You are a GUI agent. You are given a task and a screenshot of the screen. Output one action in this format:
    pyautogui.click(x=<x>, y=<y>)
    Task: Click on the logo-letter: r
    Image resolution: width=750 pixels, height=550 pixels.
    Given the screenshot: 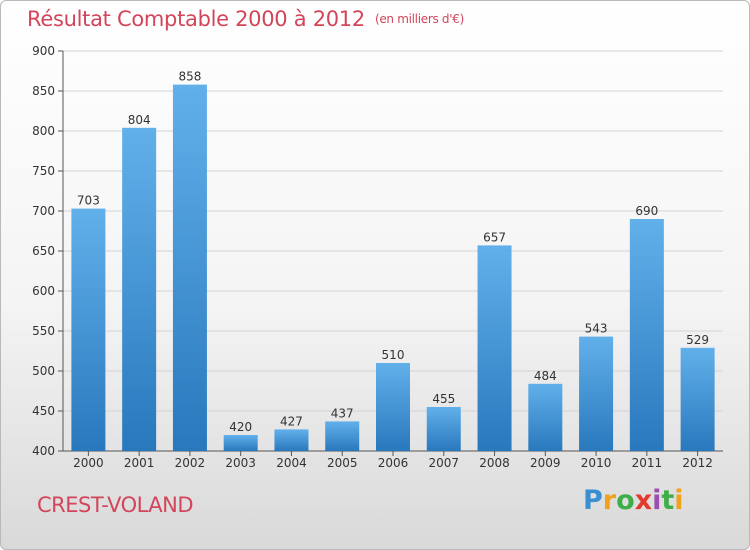 What is the action you would take?
    pyautogui.click(x=609, y=500)
    